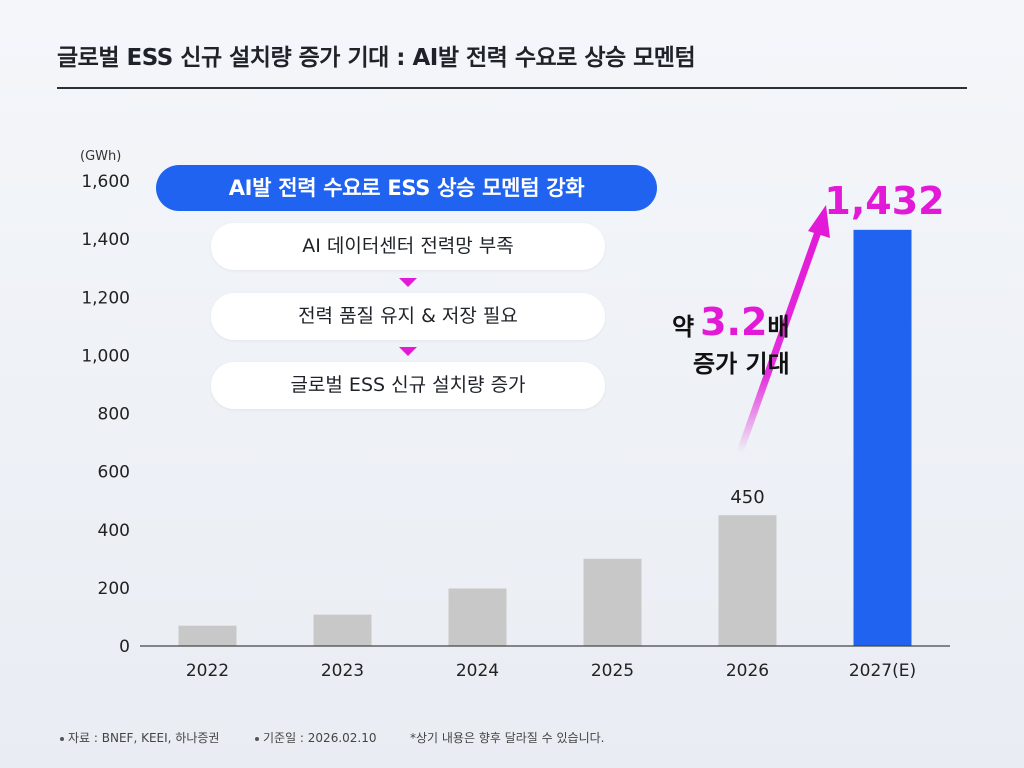  What do you see at coordinates (507, 738) in the screenshot?
I see `footer-note: *상기 내용은 향후 달라질 수 있습니다.` at bounding box center [507, 738].